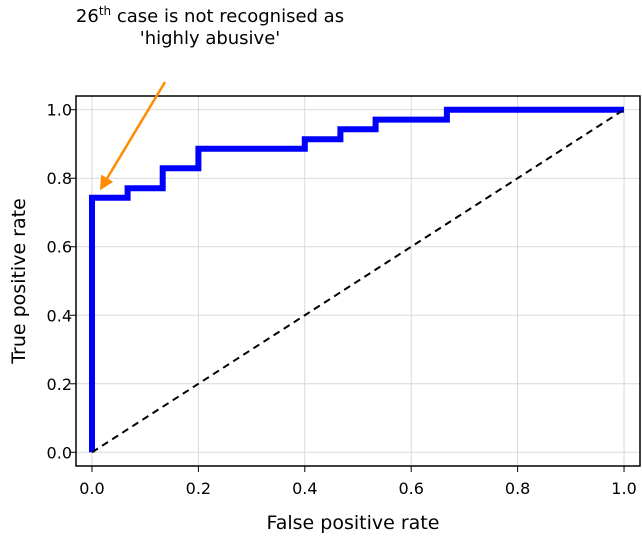 The image size is (642, 540). Describe the element at coordinates (59, 247) in the screenshot. I see `y-tick-label: 0.6` at that location.